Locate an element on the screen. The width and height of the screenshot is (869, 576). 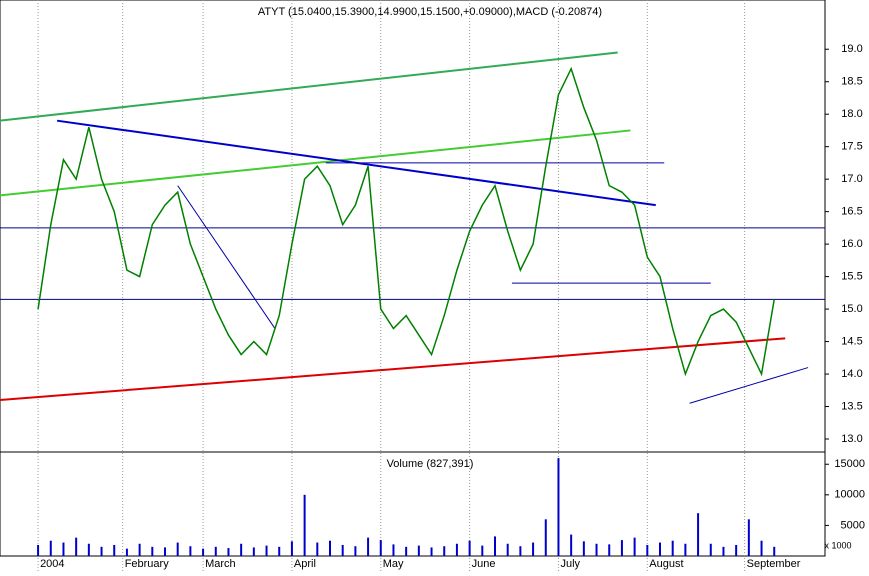
y-tick-label: 19.0 is located at coordinates (851, 49).